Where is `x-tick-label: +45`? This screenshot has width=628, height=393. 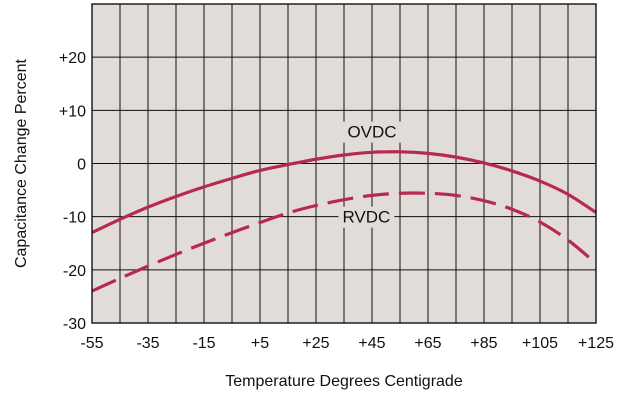 x-tick-label: +45 is located at coordinates (371, 343).